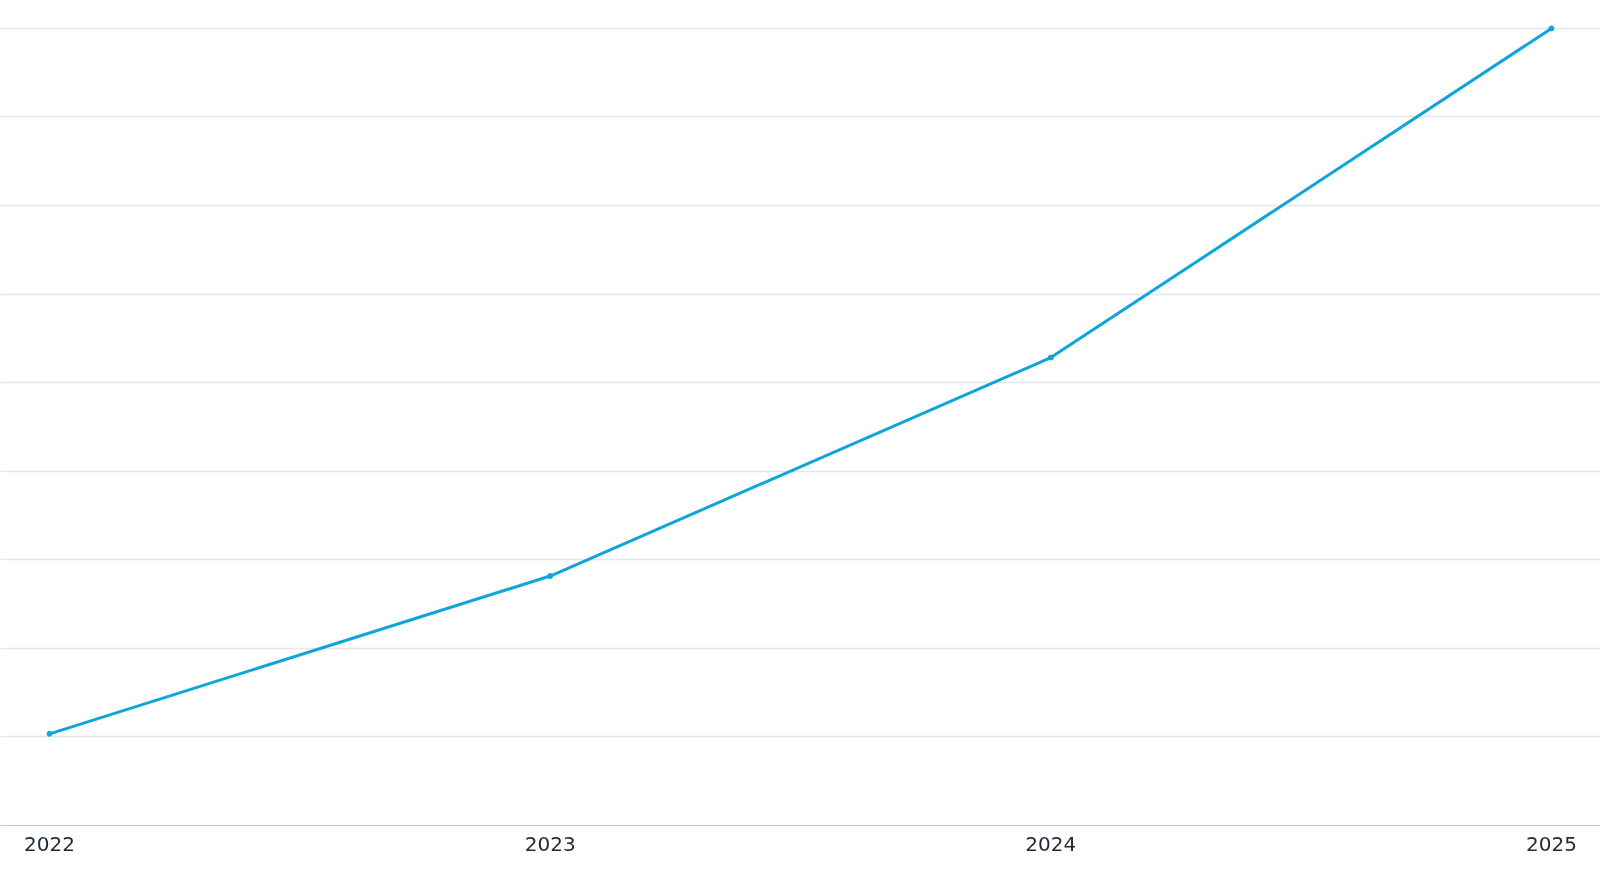 This screenshot has height=885, width=1600. I want to click on x-tick-label: 2024, so click(1051, 843).